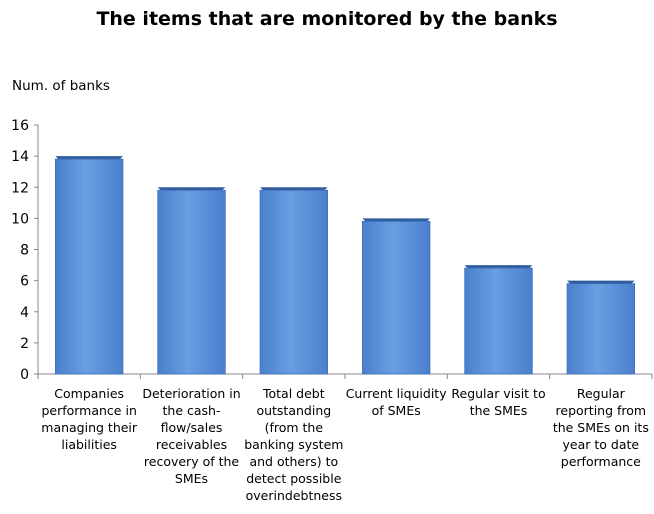 This screenshot has width=654, height=514. What do you see at coordinates (24, 344) in the screenshot?
I see `y-tick-label: 2` at bounding box center [24, 344].